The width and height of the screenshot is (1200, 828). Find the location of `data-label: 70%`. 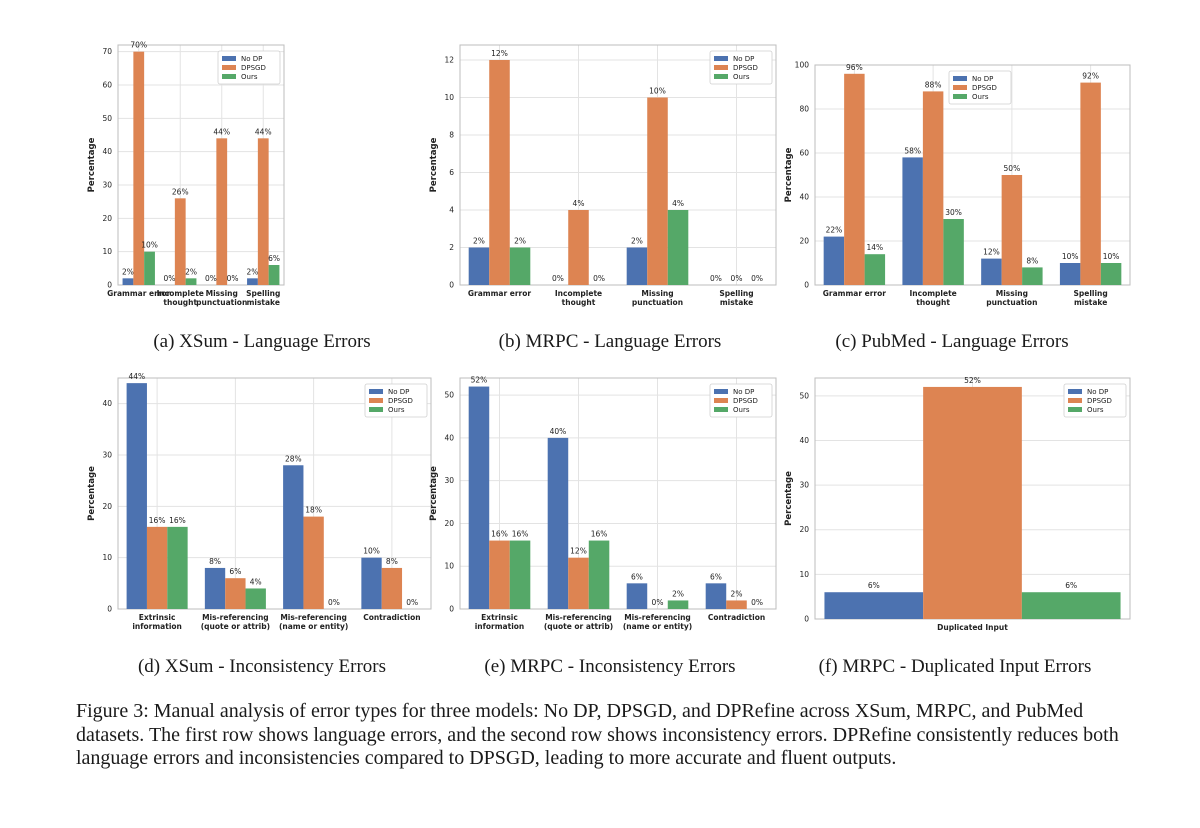

data-label: 70% is located at coordinates (138, 45).